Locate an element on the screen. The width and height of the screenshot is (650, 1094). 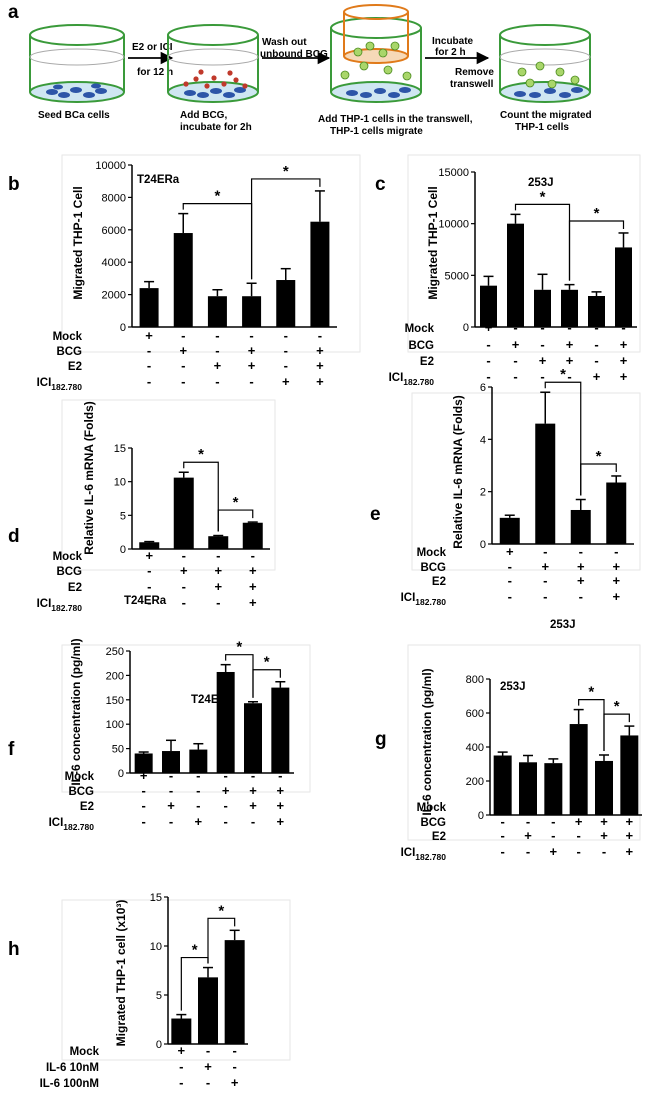
panel-label-d: d is located at coordinates (14, 536).